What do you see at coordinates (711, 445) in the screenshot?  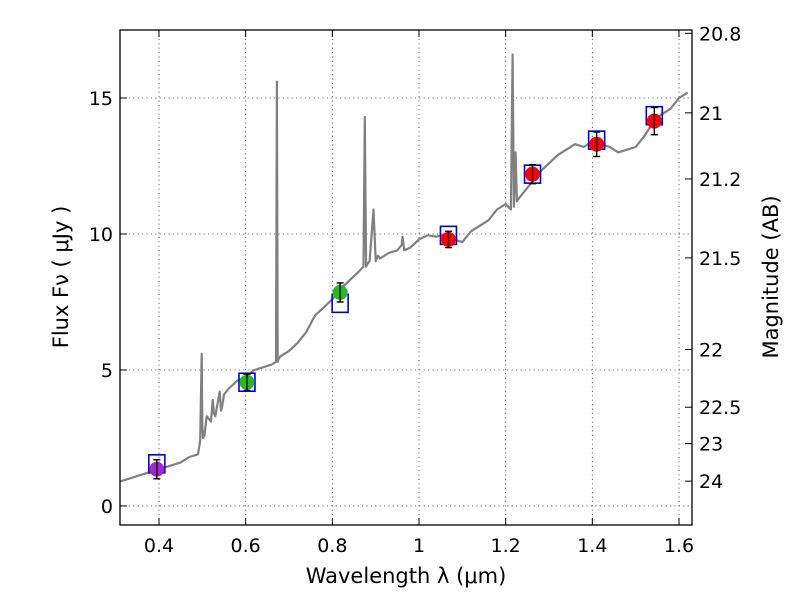 I see `y2-tick-label: 23` at bounding box center [711, 445].